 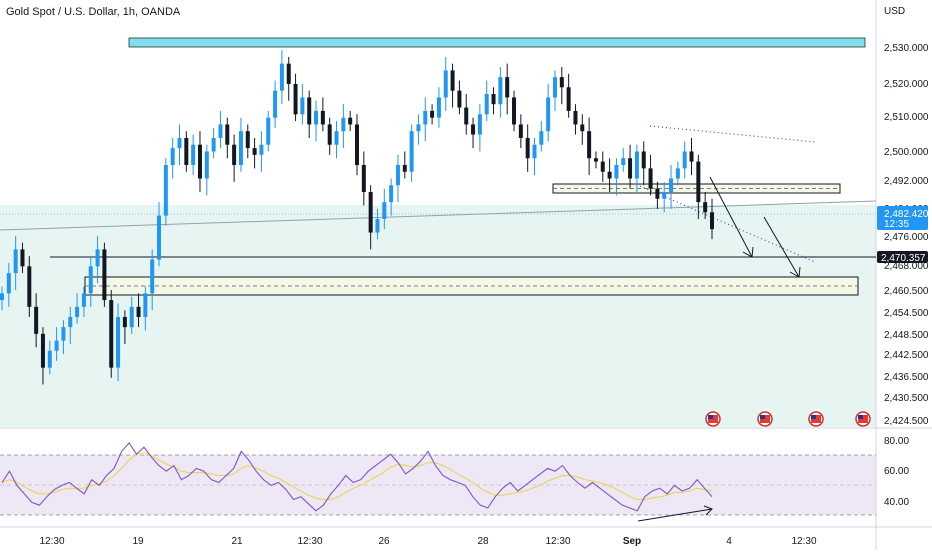 I want to click on currency-label: USD, so click(x=895, y=11).